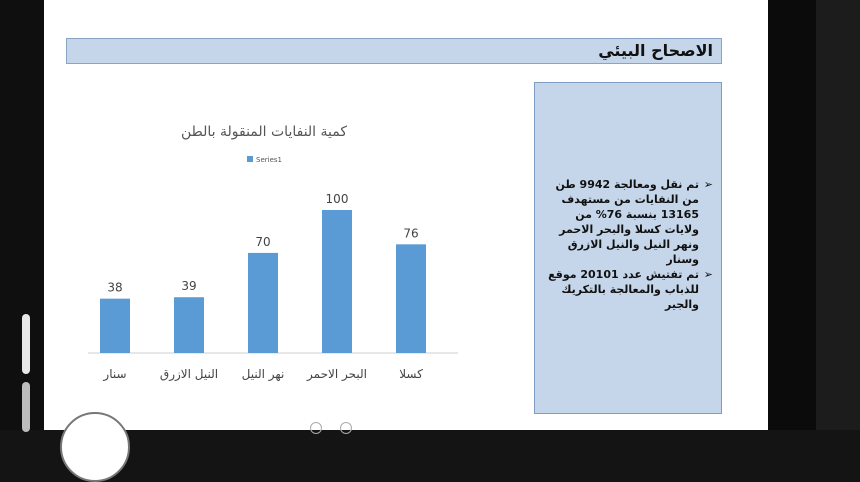 The width and height of the screenshot is (860, 482). Describe the element at coordinates (95, 447) in the screenshot. I see `record-button` at that location.